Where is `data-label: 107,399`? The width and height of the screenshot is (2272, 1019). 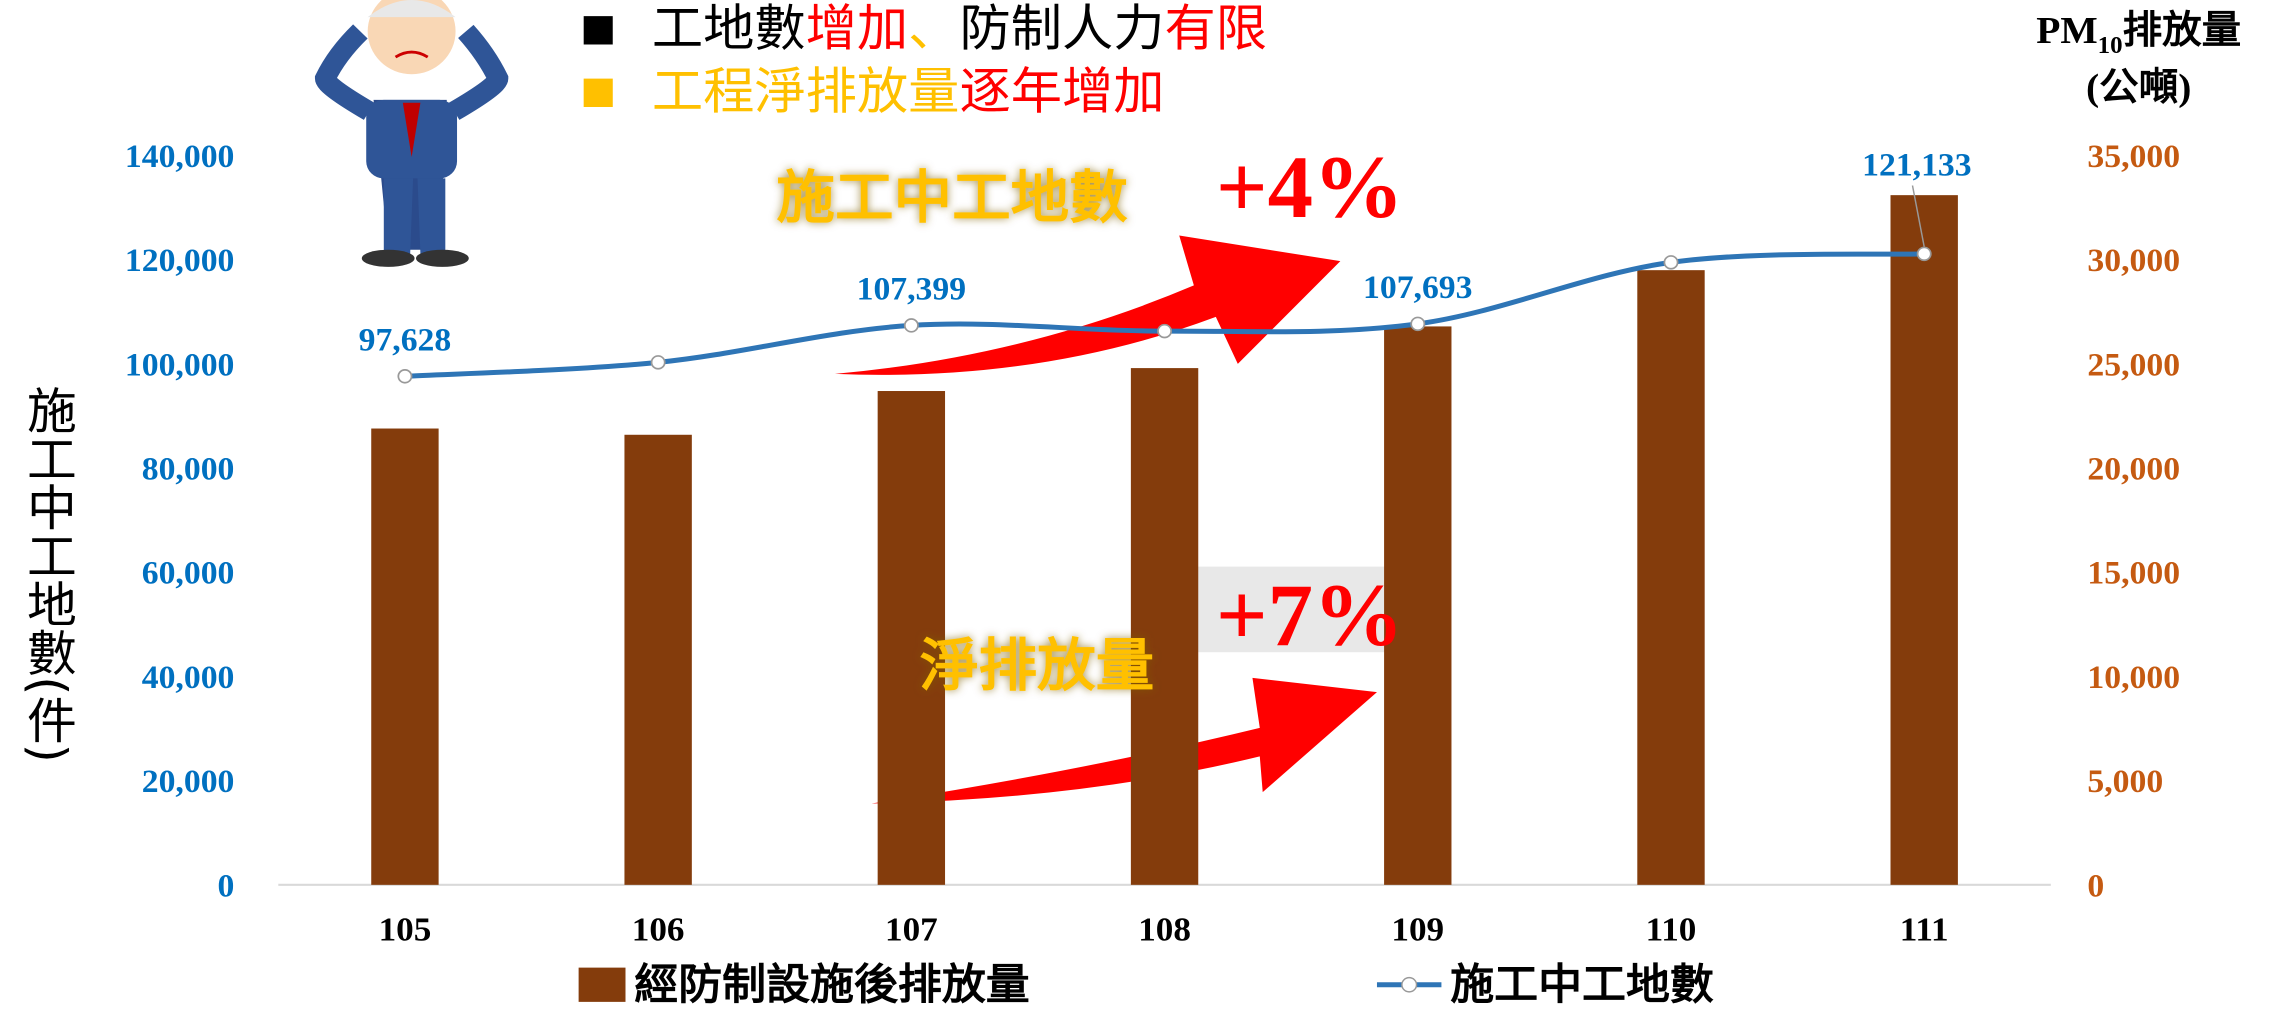 data-label: 107,399 is located at coordinates (911, 289).